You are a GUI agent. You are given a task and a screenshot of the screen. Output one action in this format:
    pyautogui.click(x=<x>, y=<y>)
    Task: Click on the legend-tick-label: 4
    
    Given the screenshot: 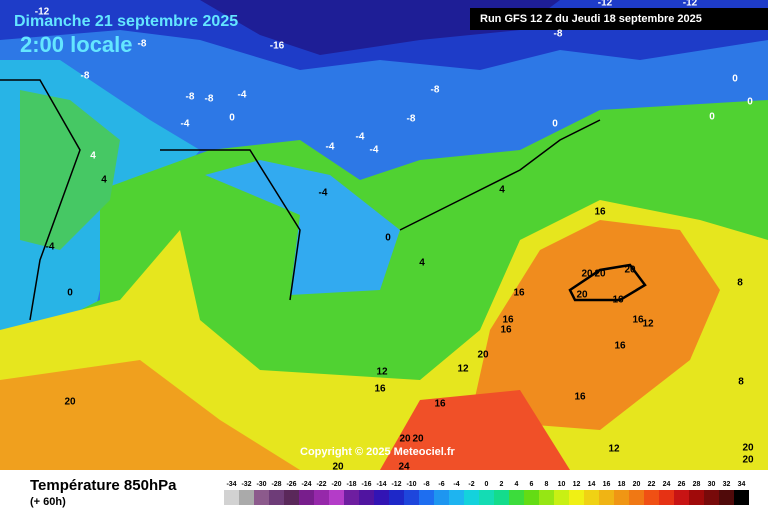 What is the action you would take?
    pyautogui.click(x=517, y=484)
    